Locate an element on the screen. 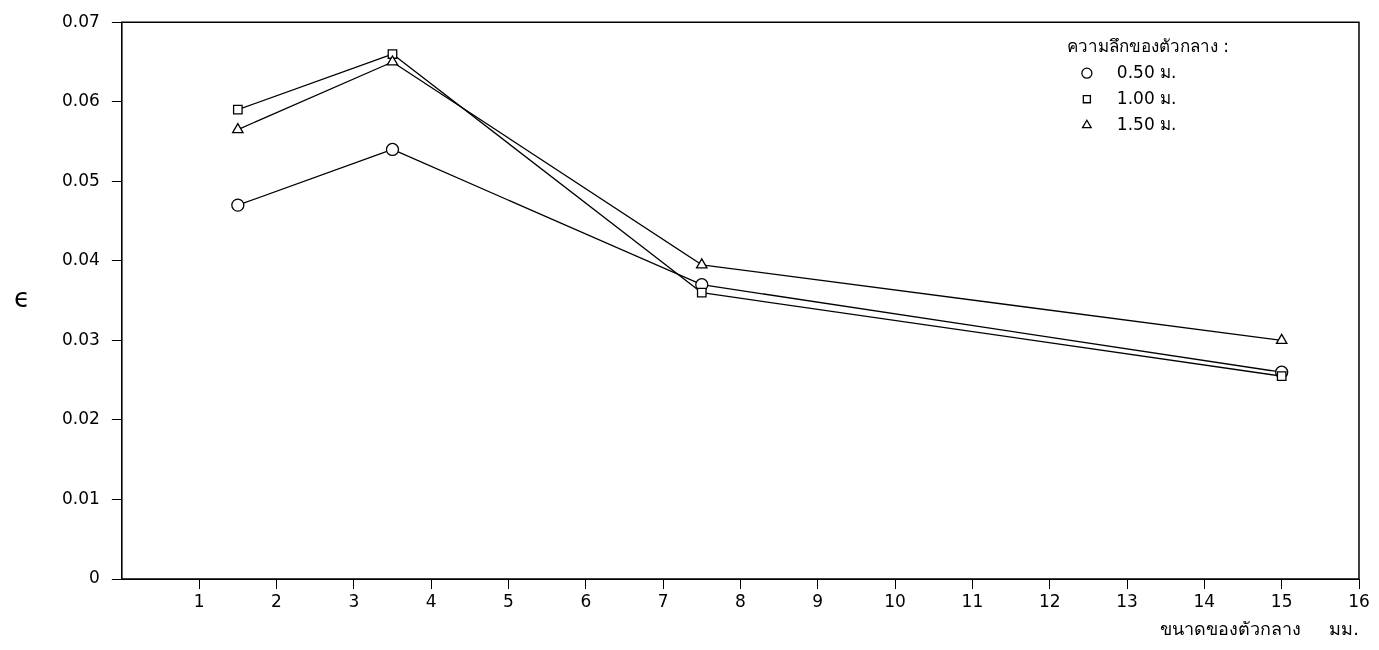 This screenshot has width=1379, height=650. y-axis-title: ϵ is located at coordinates (22, 298).